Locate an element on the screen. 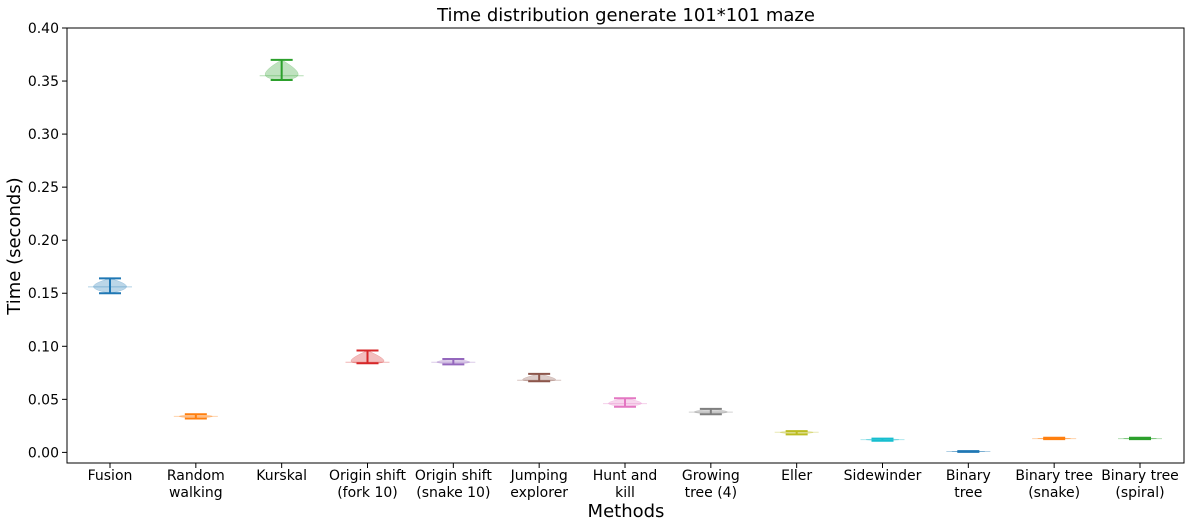 The image size is (1190, 528). x-tick-label: Hunt and kill is located at coordinates (625, 484).